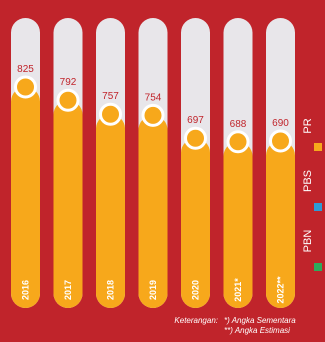 This screenshot has height=342, width=325. Describe the element at coordinates (308, 241) in the screenshot. I see `legend-label-pbn: PBN` at that location.